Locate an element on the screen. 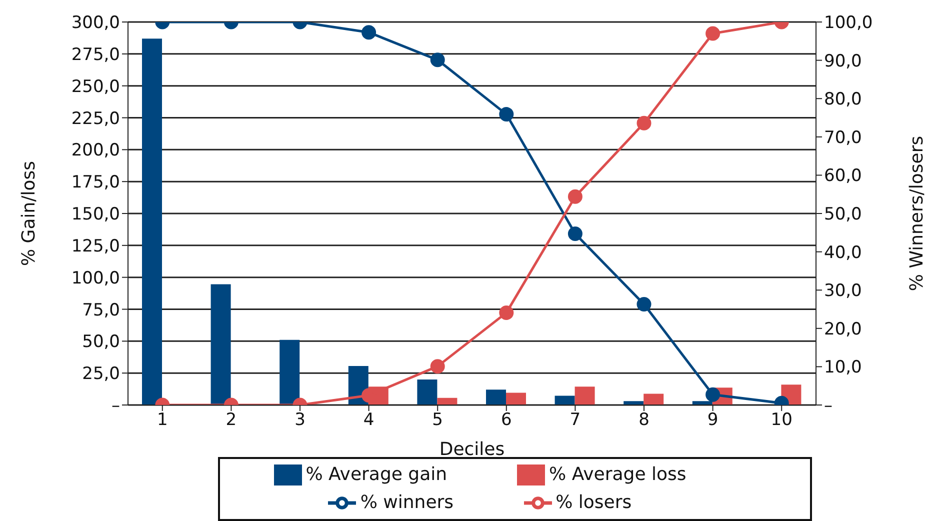 Image resolution: width=944 pixels, height=521 pixels. x-tick-label: 6 is located at coordinates (506, 420).